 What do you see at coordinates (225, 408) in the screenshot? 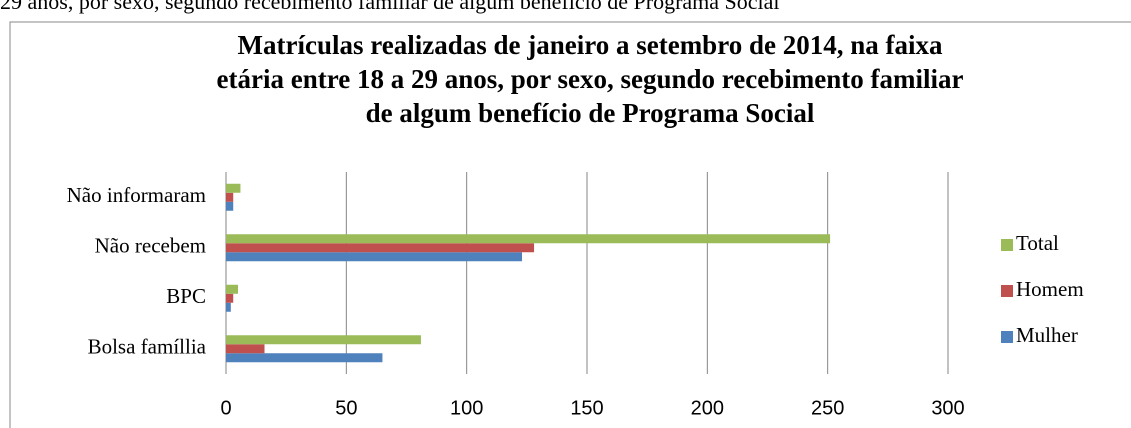
I see `x-tick-label: 0` at bounding box center [225, 408].